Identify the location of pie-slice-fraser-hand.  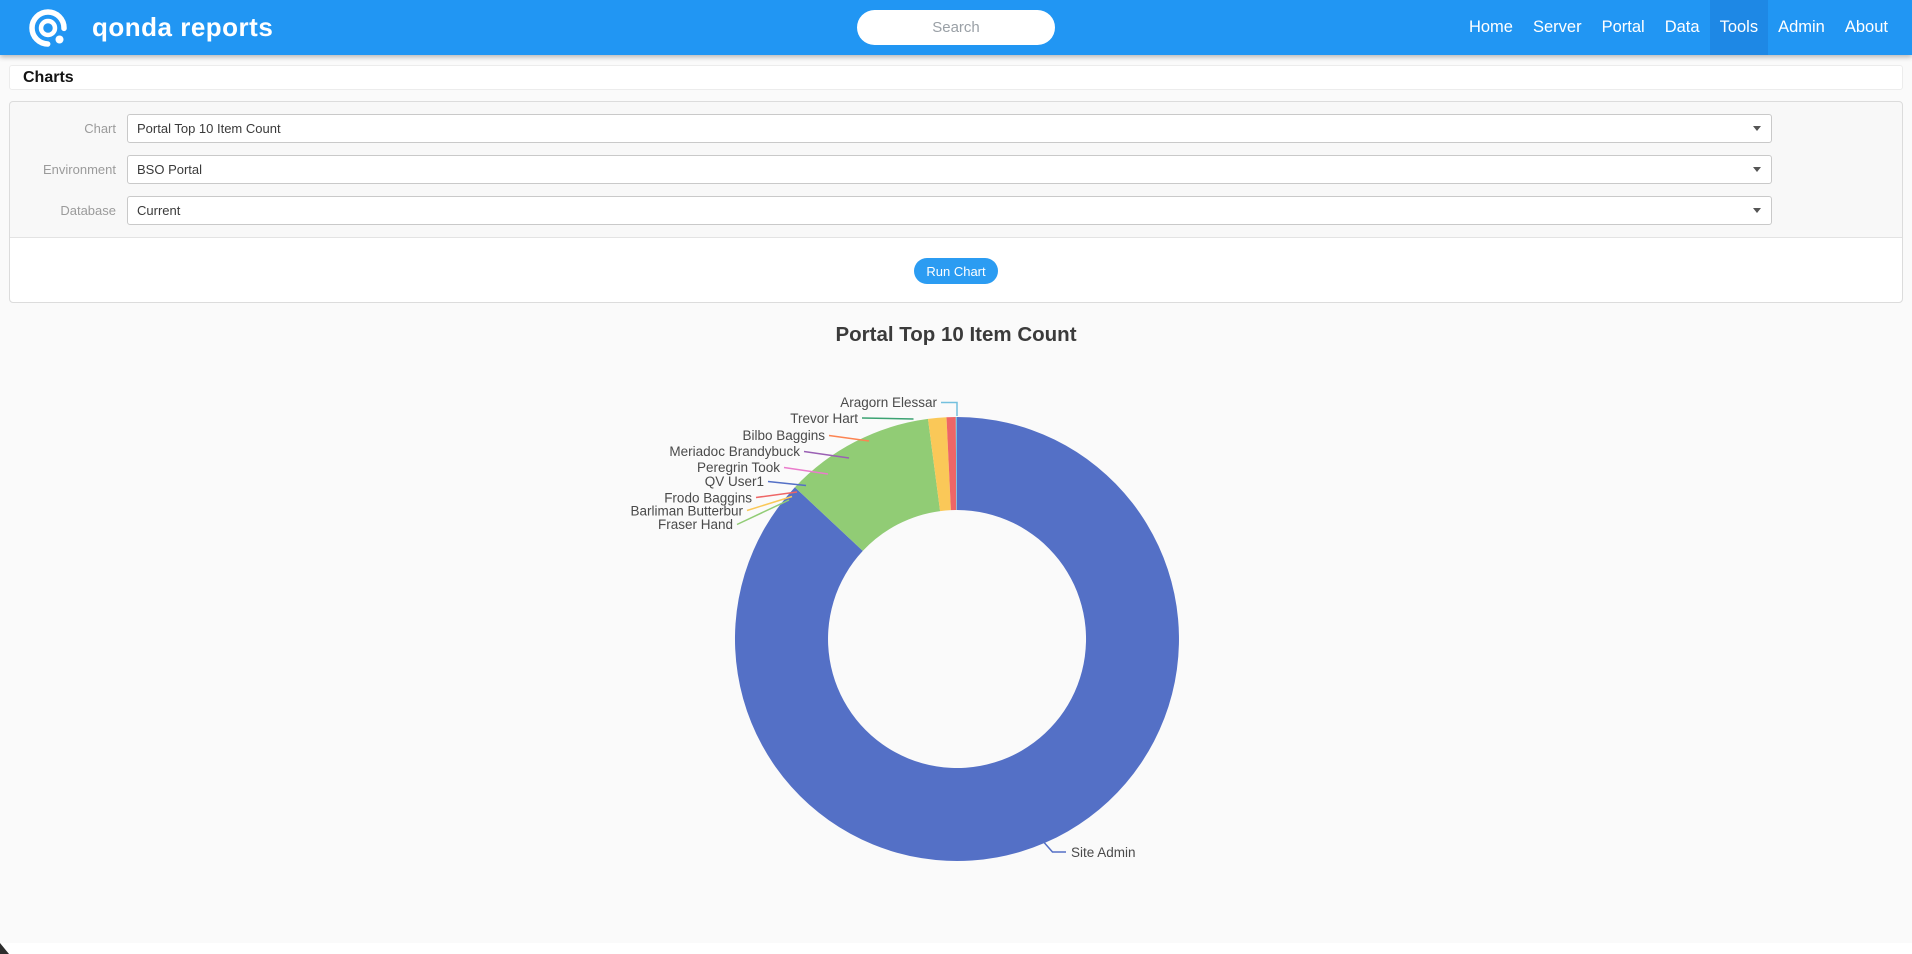
(867, 484).